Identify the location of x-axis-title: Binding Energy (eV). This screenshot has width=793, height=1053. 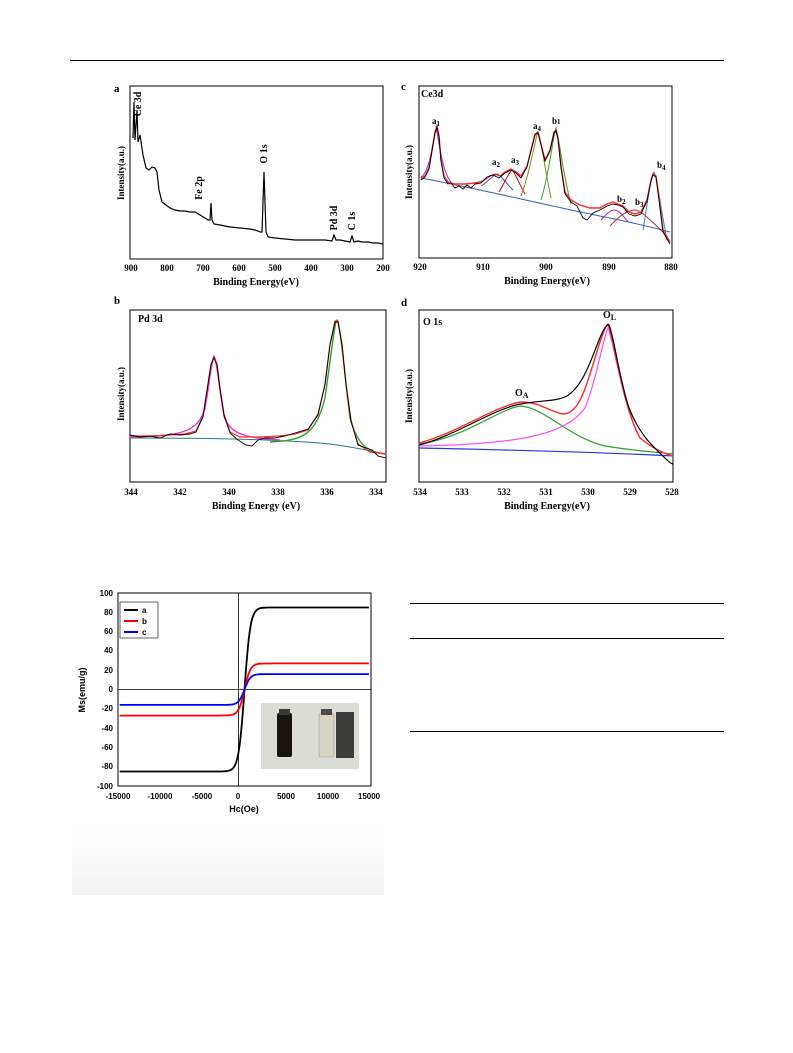
(256, 506).